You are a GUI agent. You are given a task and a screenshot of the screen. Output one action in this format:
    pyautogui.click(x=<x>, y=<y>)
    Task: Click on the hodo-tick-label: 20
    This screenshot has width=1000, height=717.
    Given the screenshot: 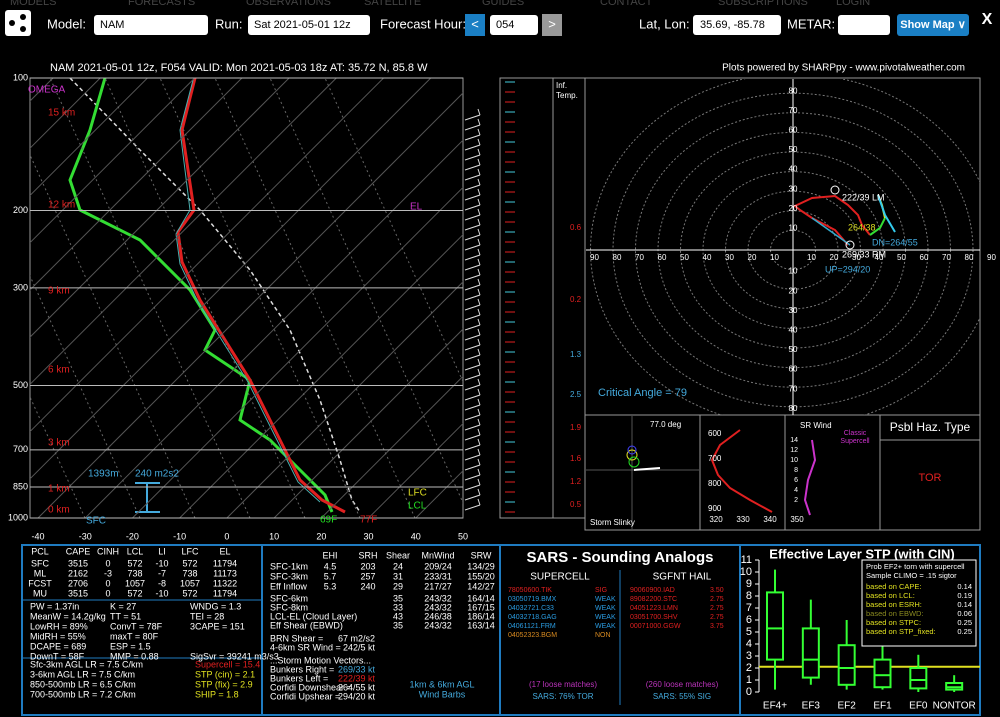 What is the action you would take?
    pyautogui.click(x=752, y=257)
    